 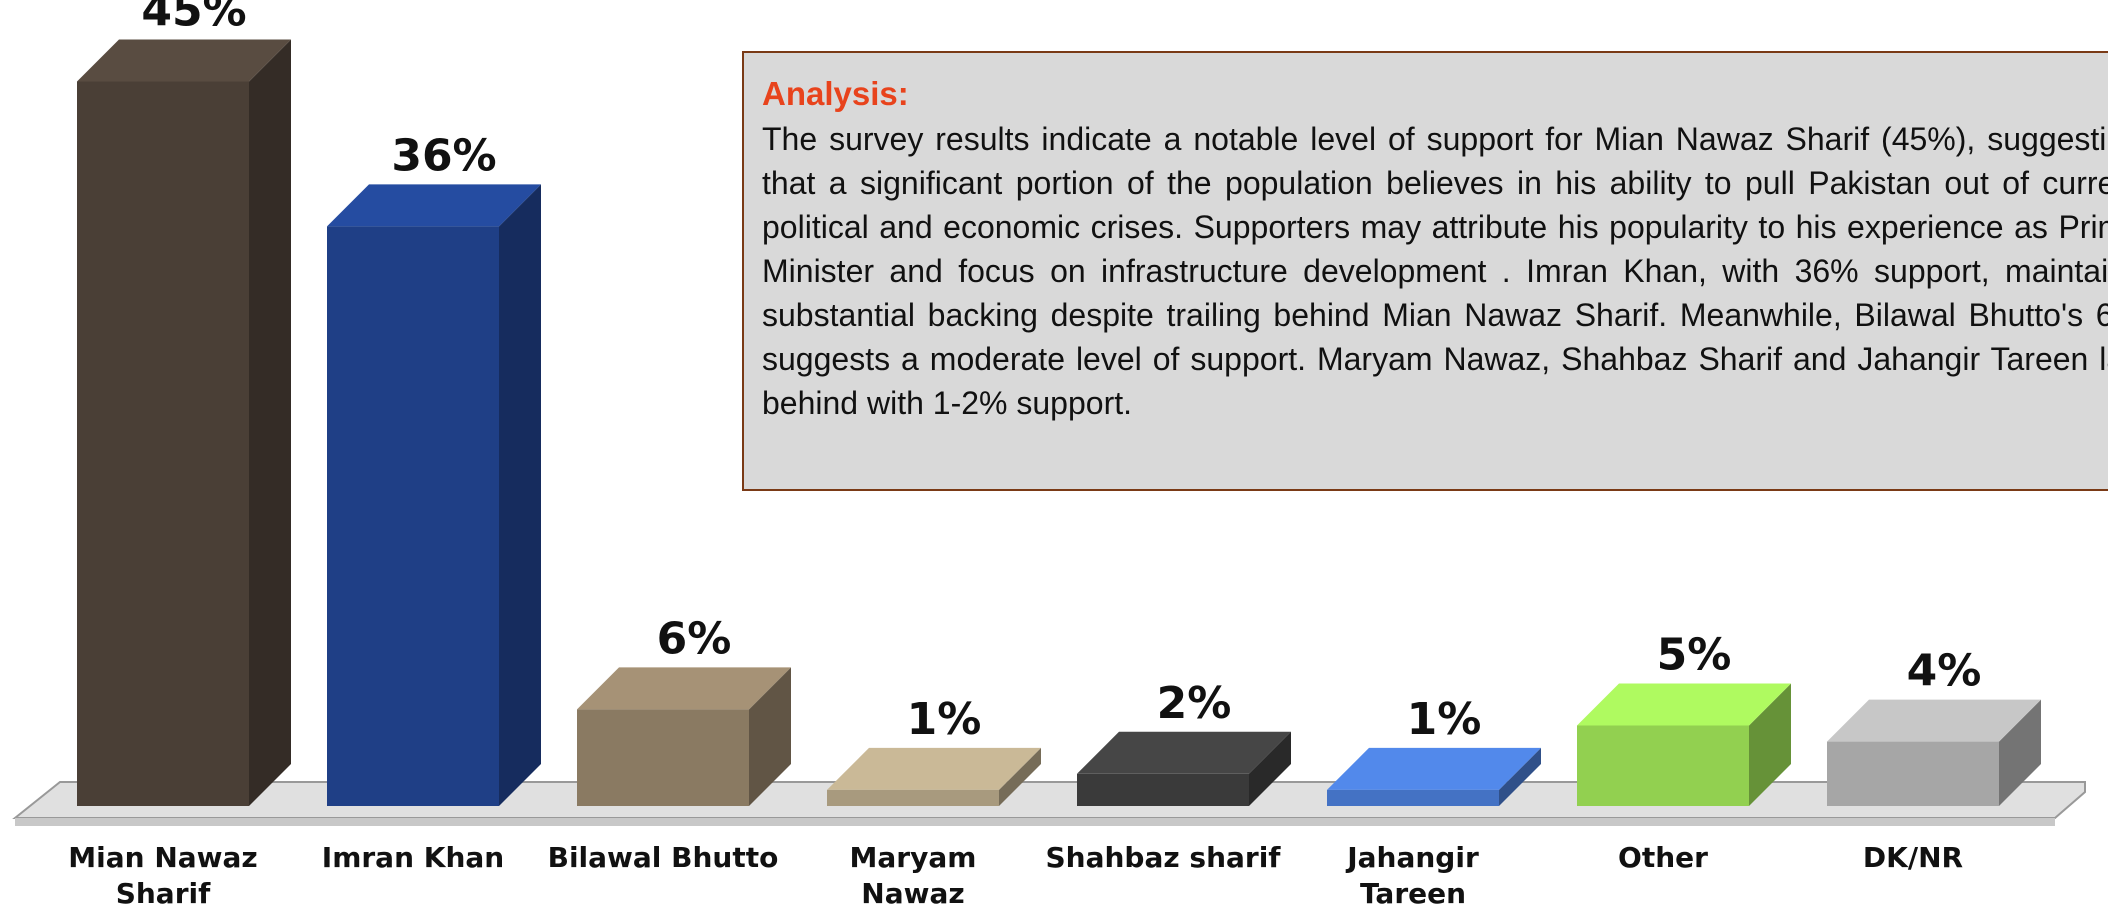 What do you see at coordinates (443, 155) in the screenshot?
I see `value-label: 36%` at bounding box center [443, 155].